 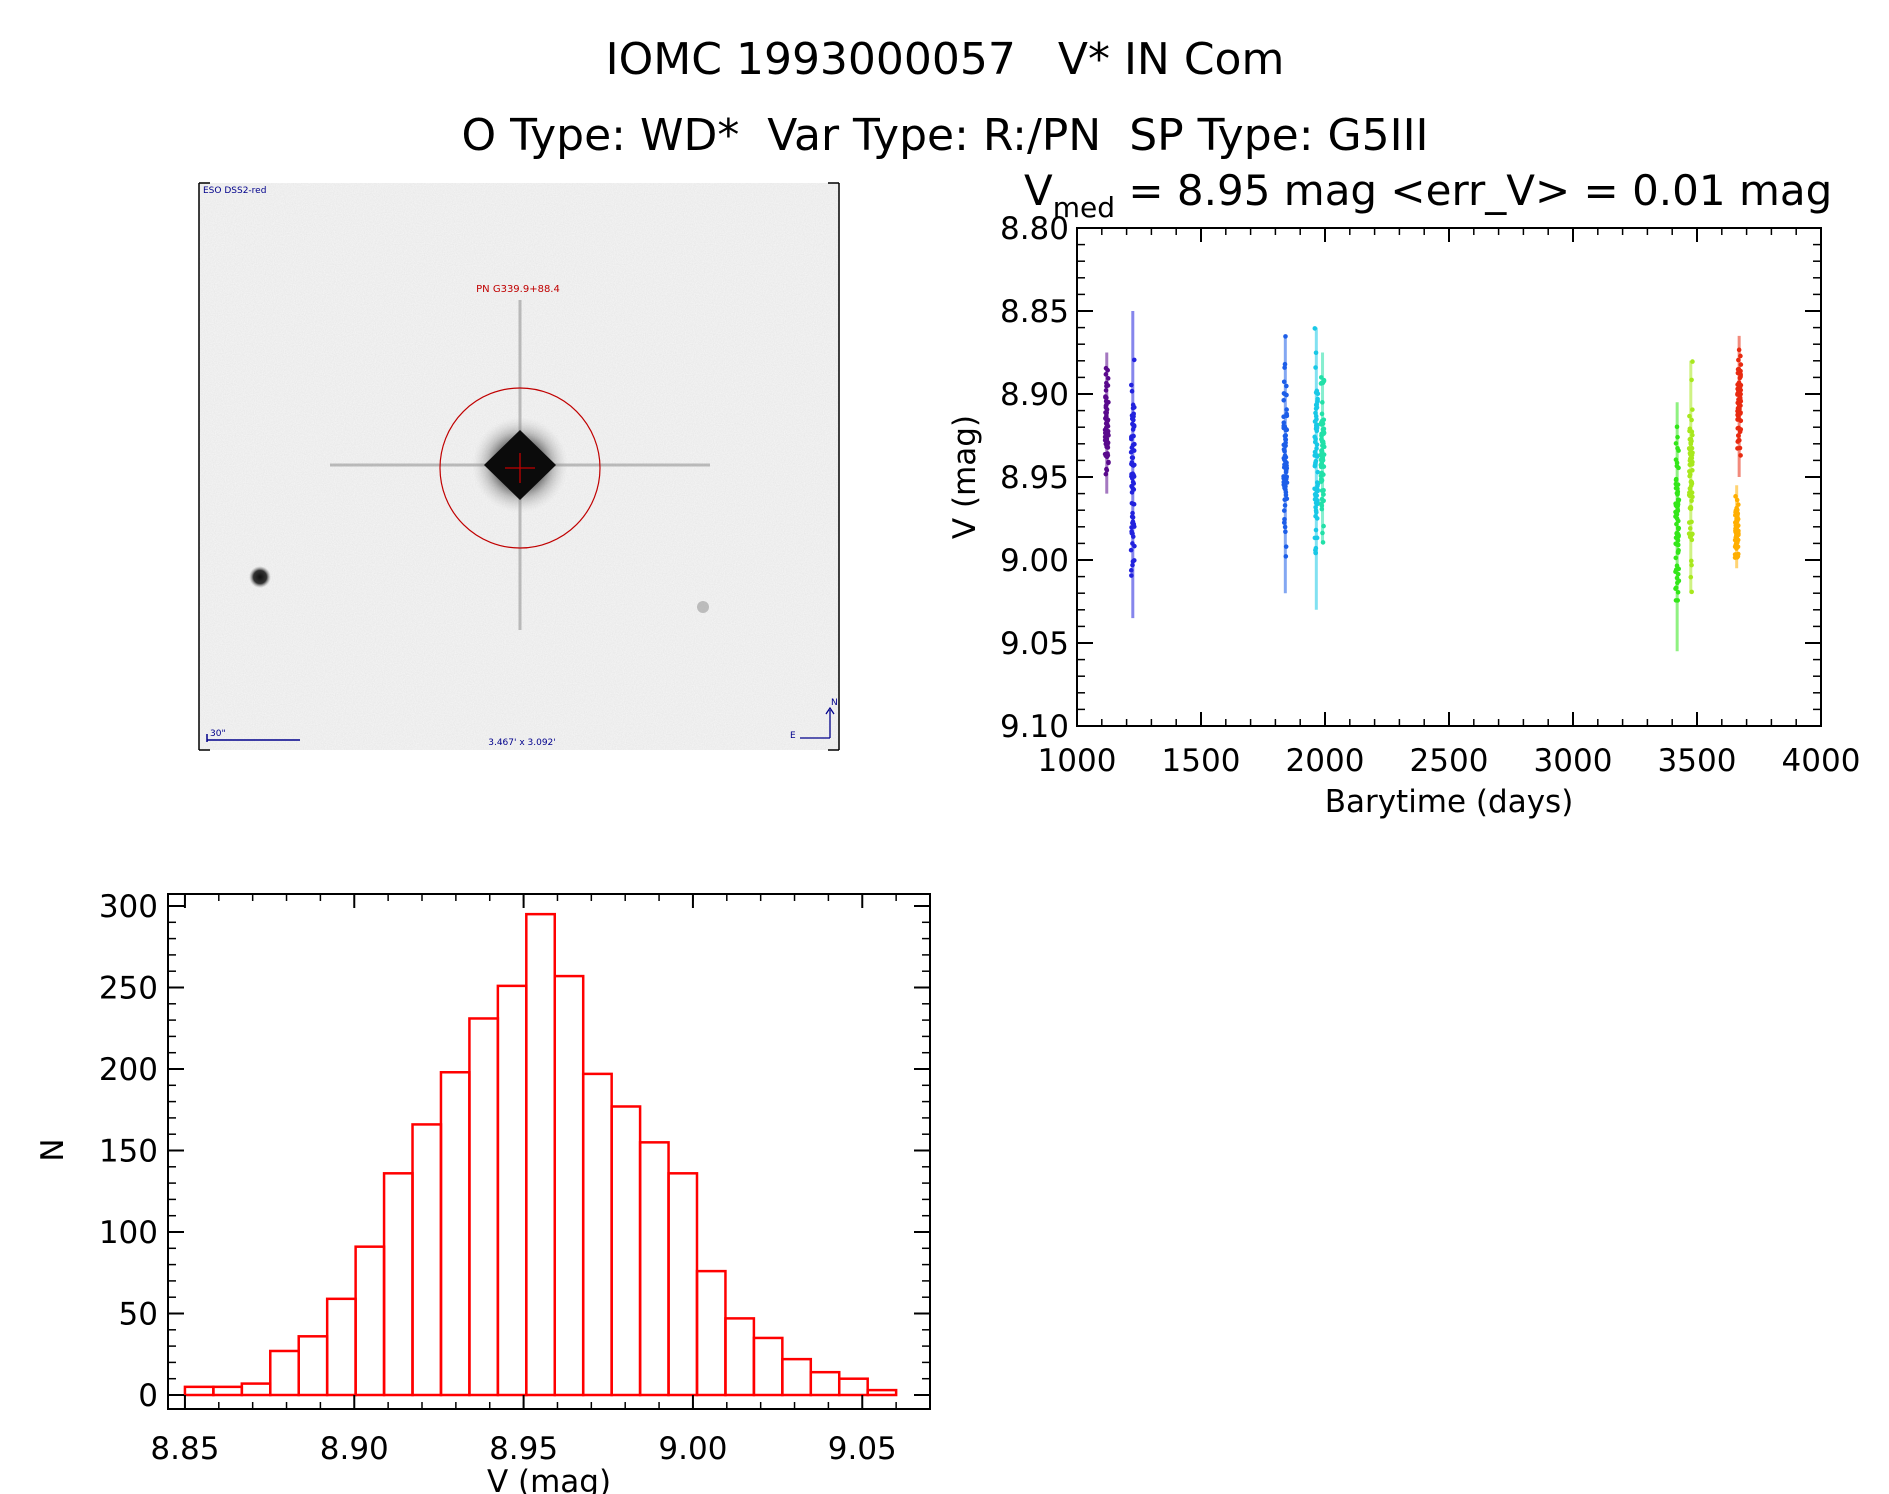 I want to click on lc-ytick-label: 8.90, so click(x=1034, y=395).